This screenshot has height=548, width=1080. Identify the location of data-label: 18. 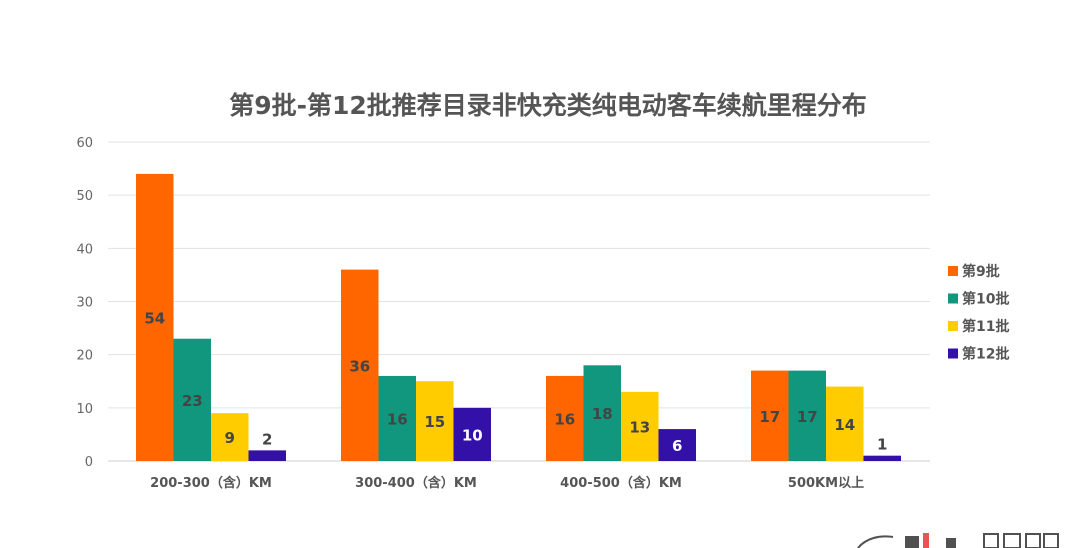
(602, 414).